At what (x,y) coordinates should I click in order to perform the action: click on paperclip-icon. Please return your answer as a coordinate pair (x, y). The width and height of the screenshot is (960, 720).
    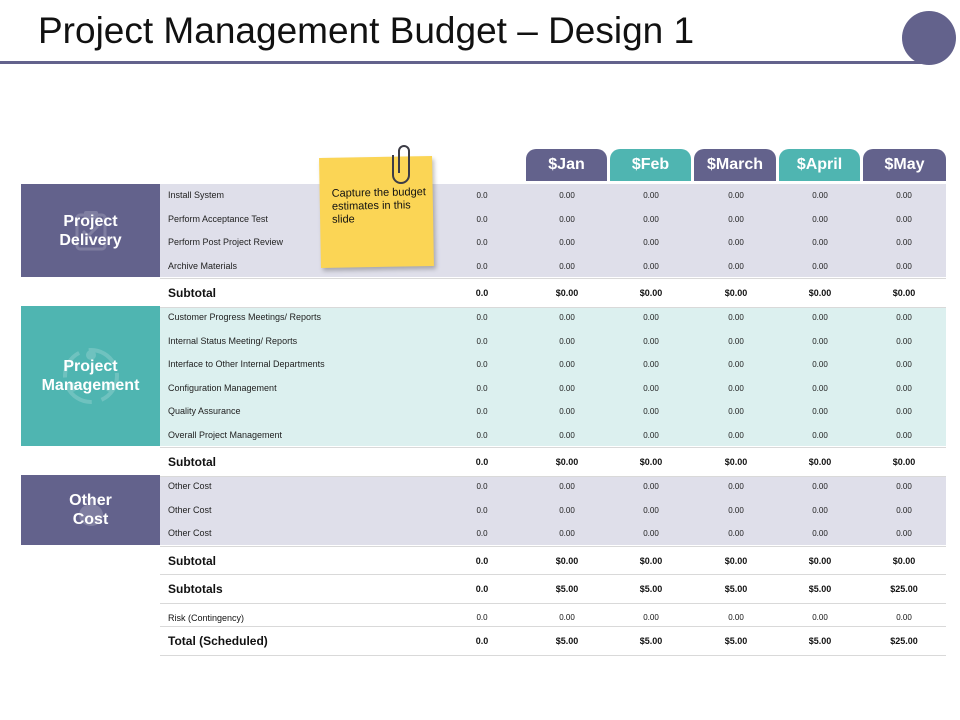
    Looking at the image, I should click on (403, 166).